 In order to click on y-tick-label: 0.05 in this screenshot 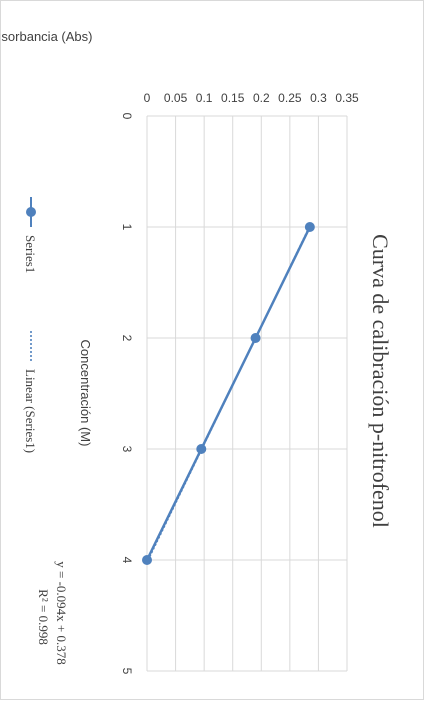, I will do `click(176, 98)`.